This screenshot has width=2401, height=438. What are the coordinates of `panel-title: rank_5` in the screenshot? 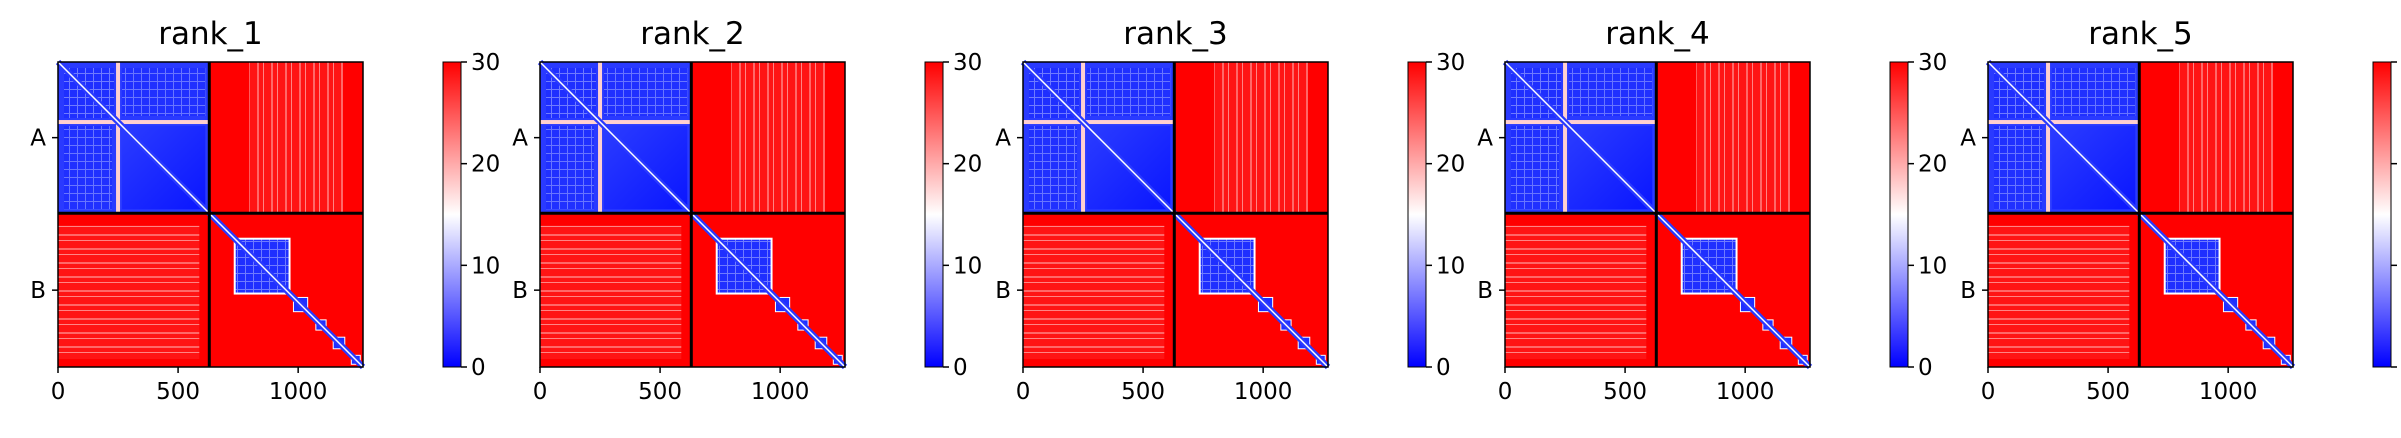 It's located at (2140, 34).